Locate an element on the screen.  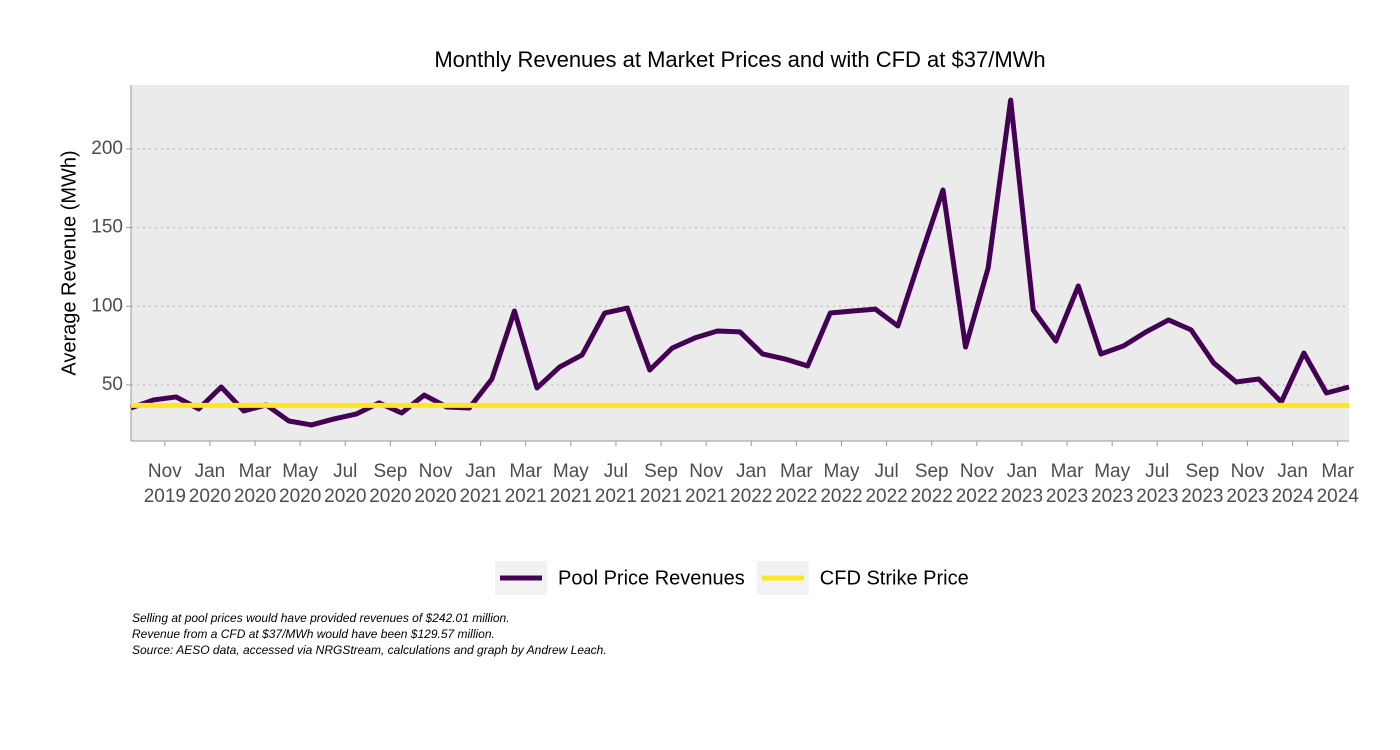
x-tick-label: Mar 2023 is located at coordinates (1067, 484).